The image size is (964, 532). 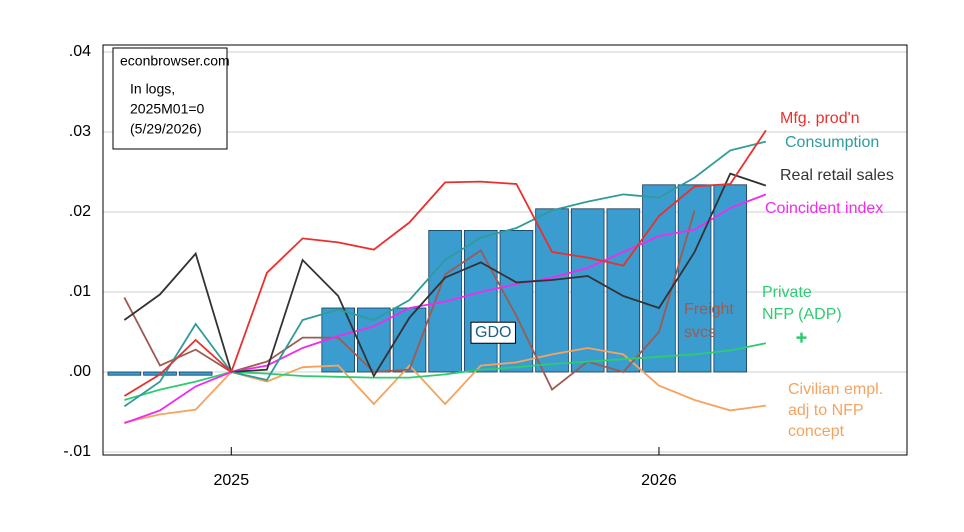 I want to click on series-label: Coincident index, so click(x=824, y=208).